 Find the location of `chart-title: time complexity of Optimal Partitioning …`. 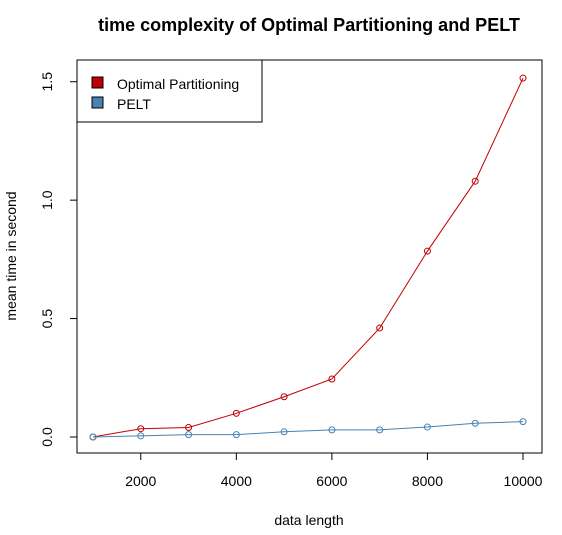

chart-title: time complexity of Optimal Partitioning … is located at coordinates (309, 25).